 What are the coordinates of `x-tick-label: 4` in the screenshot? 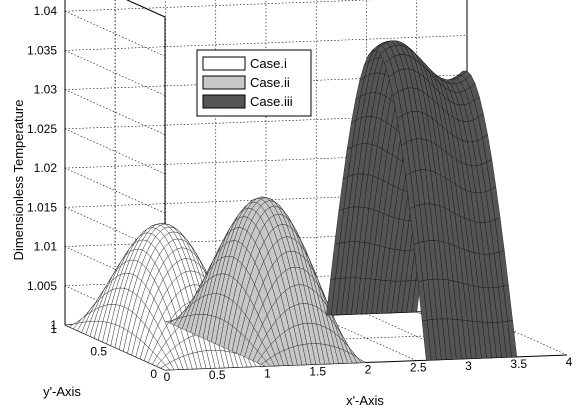 It's located at (569, 362).